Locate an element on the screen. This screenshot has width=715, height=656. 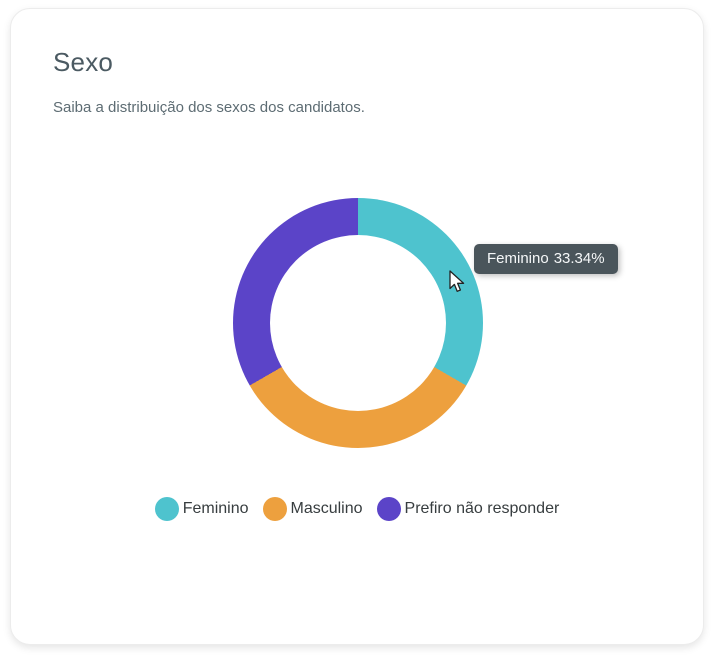
legend-item-masculino: Masculino is located at coordinates (312, 509).